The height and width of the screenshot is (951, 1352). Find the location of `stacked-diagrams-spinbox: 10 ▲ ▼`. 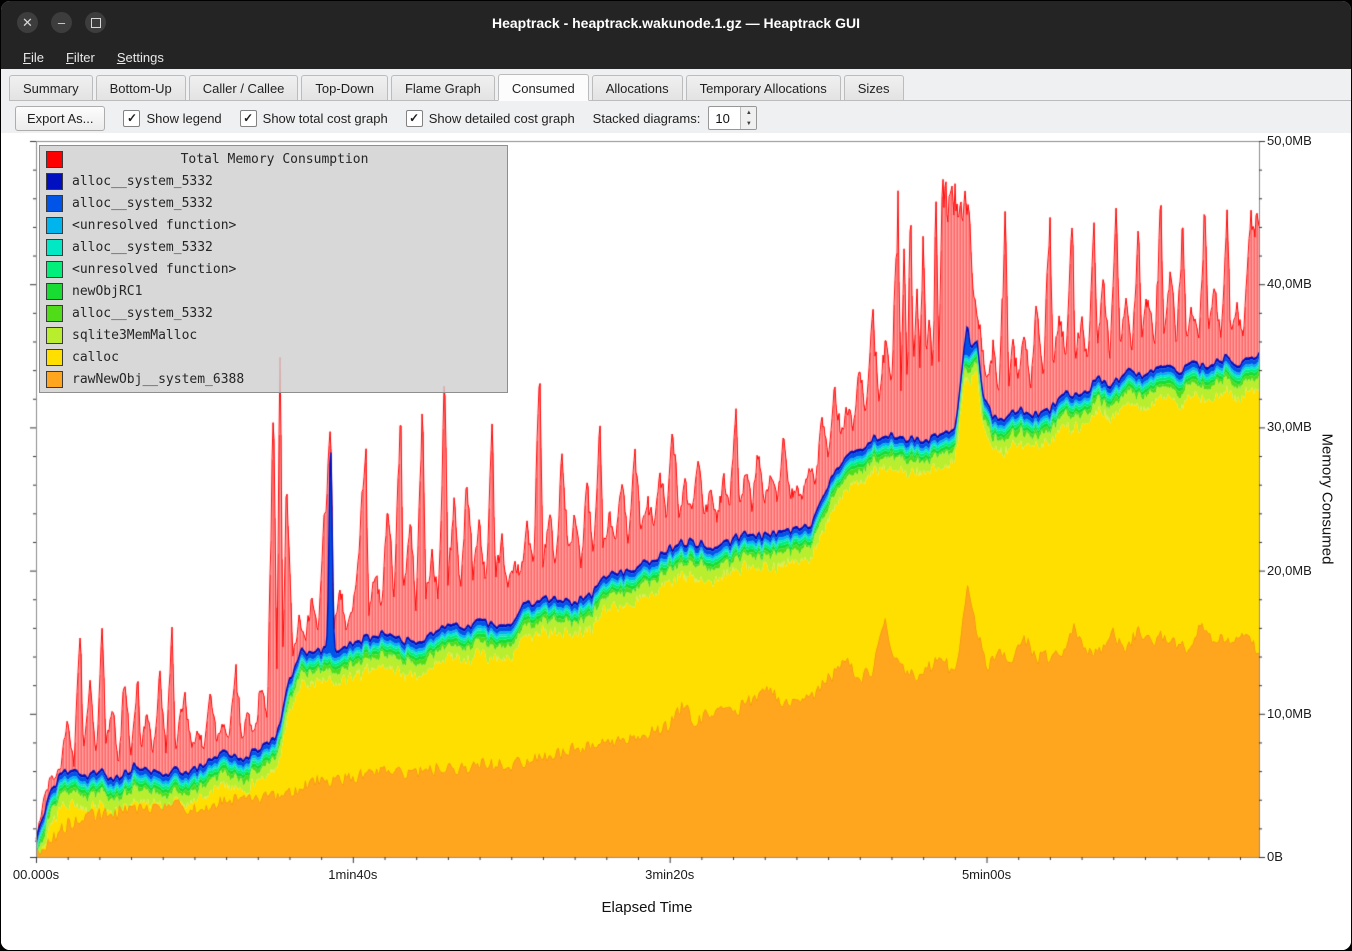

stacked-diagrams-spinbox: 10 ▲ ▼ is located at coordinates (733, 118).